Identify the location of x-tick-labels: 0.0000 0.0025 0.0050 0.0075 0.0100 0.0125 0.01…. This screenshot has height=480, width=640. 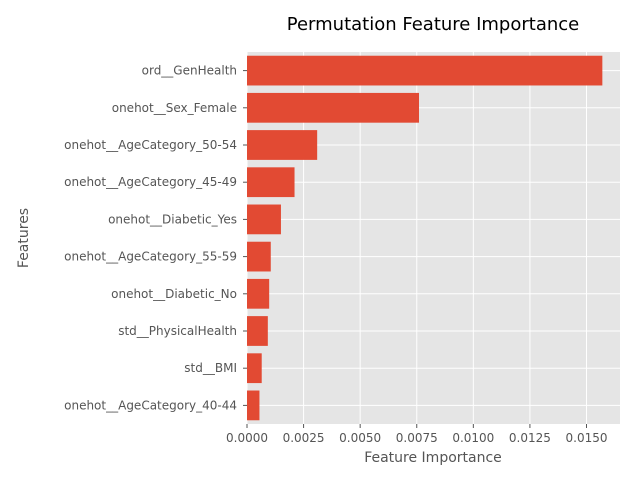
(417, 438).